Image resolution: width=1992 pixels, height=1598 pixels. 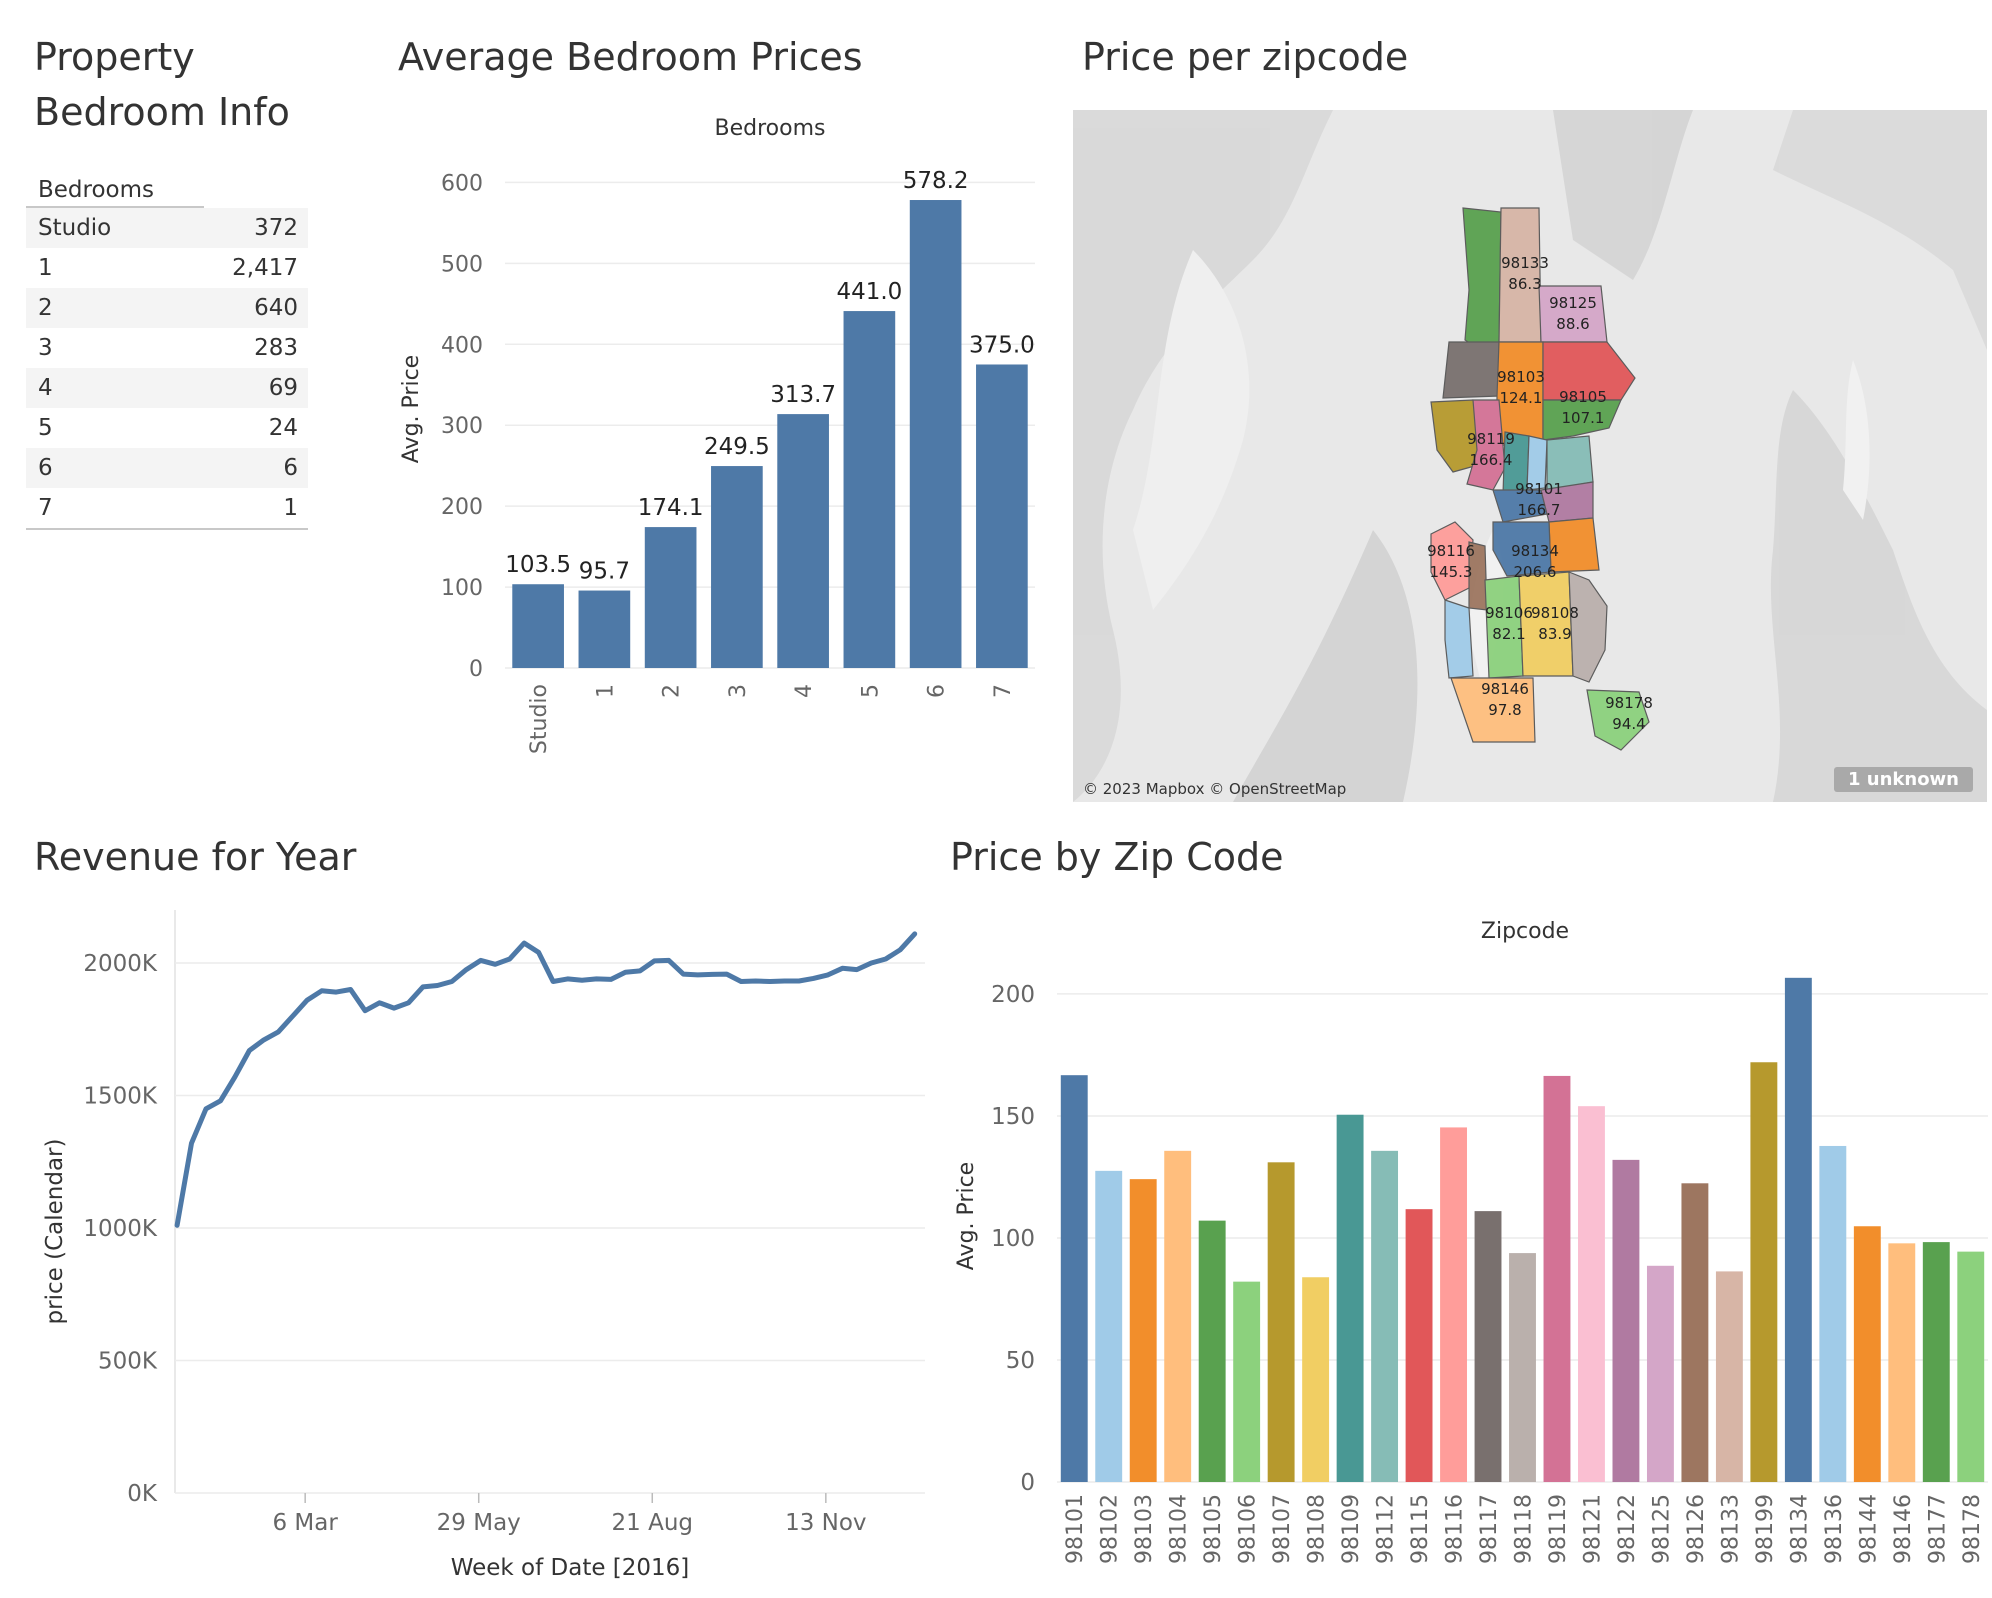 What do you see at coordinates (803, 395) in the screenshot?
I see `data-label: 313.7` at bounding box center [803, 395].